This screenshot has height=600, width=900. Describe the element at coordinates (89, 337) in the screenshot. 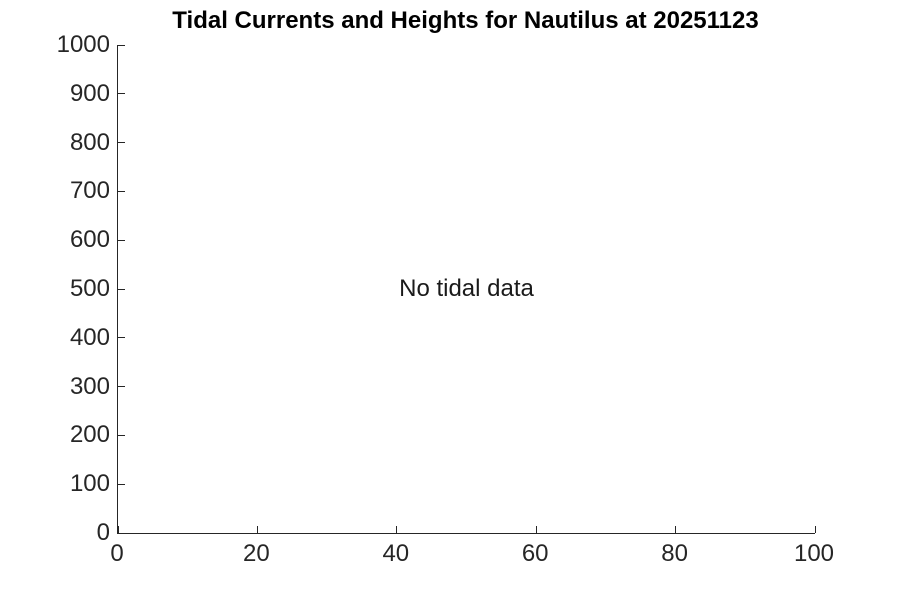

I see `y-tick-label: 400` at that location.